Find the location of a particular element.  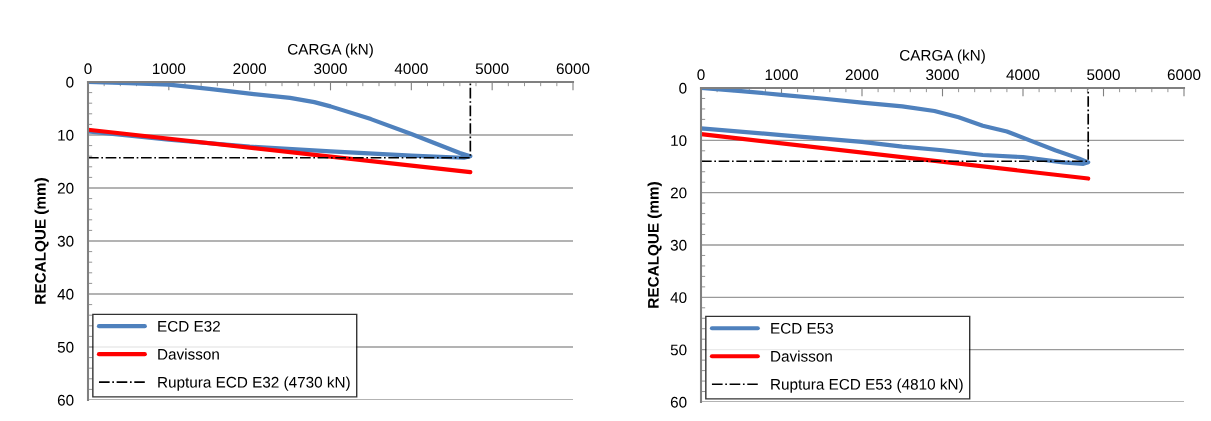

y-tick-label: 0 is located at coordinates (683, 88).